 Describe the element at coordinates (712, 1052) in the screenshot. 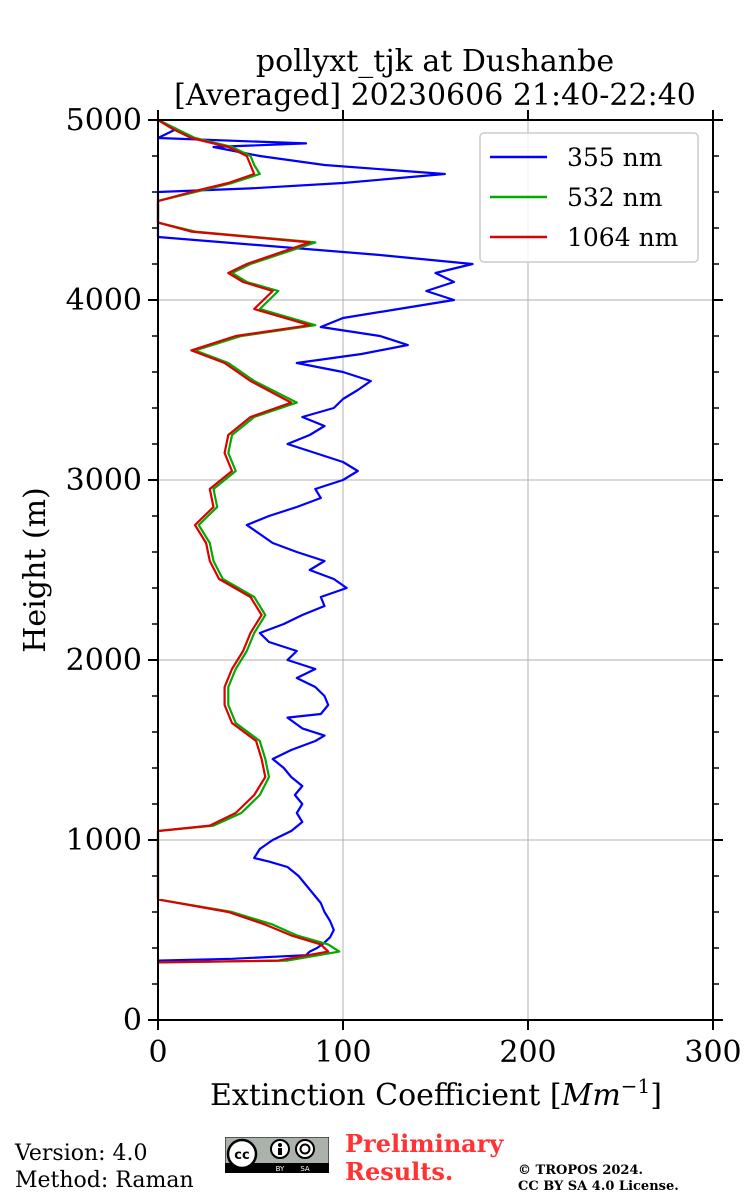

I see `x-tick-label: 300` at that location.